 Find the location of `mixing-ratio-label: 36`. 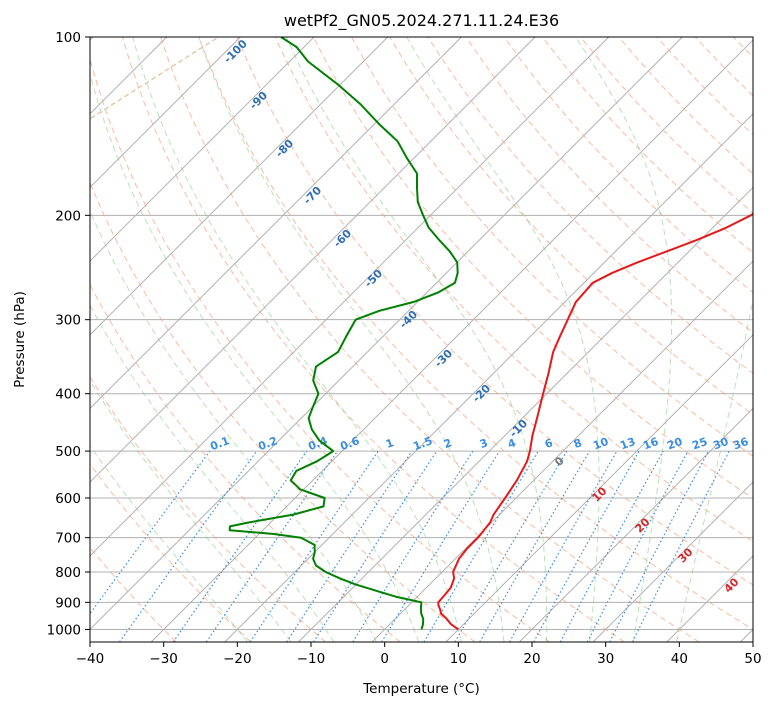

mixing-ratio-label: 36 is located at coordinates (740, 444).